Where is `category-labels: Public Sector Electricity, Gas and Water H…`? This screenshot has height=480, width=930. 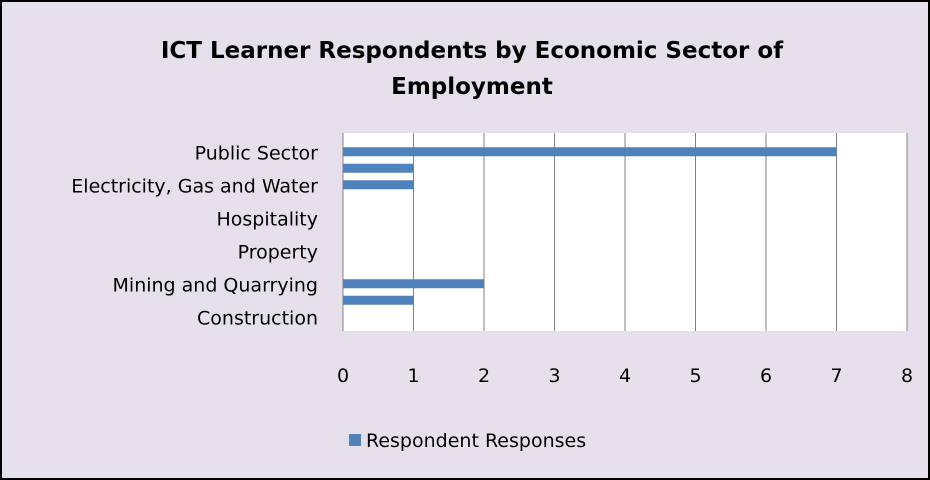
category-labels: Public Sector Electricity, Gas and Water H… is located at coordinates (194, 236).